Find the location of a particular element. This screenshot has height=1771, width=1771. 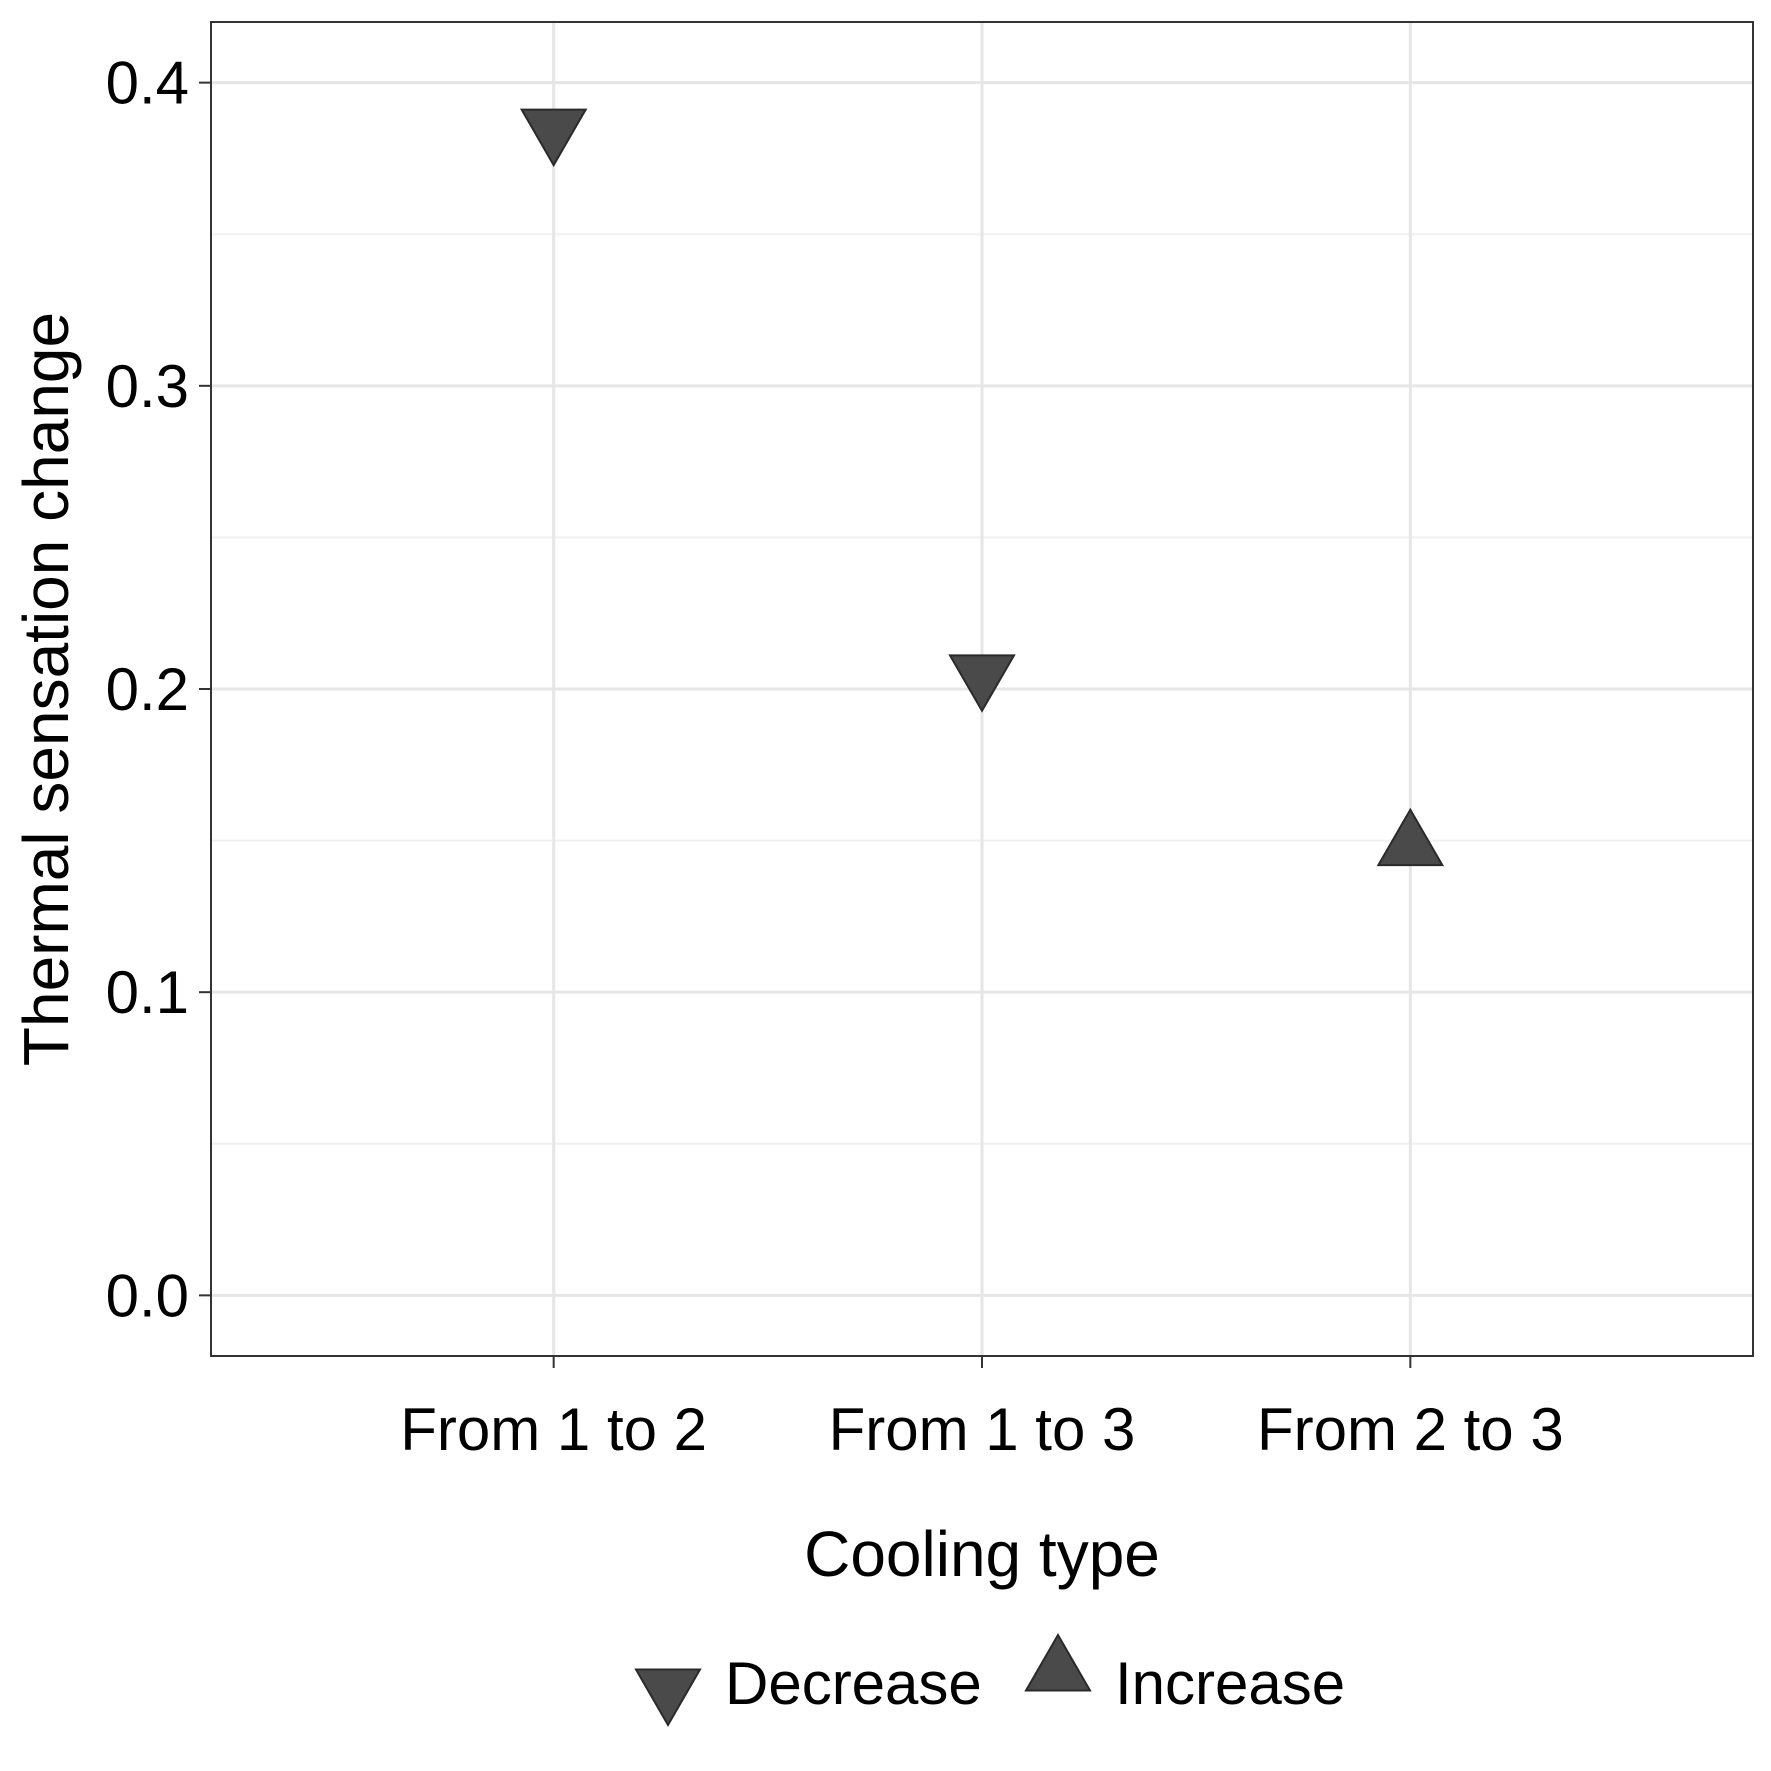

legend-label: Decrease is located at coordinates (853, 1683).